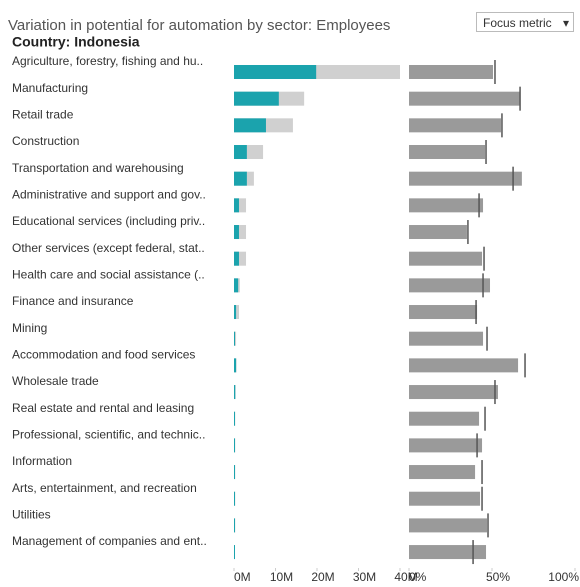  Describe the element at coordinates (73, 301) in the screenshot. I see `category-label: Finance and insurance` at that location.